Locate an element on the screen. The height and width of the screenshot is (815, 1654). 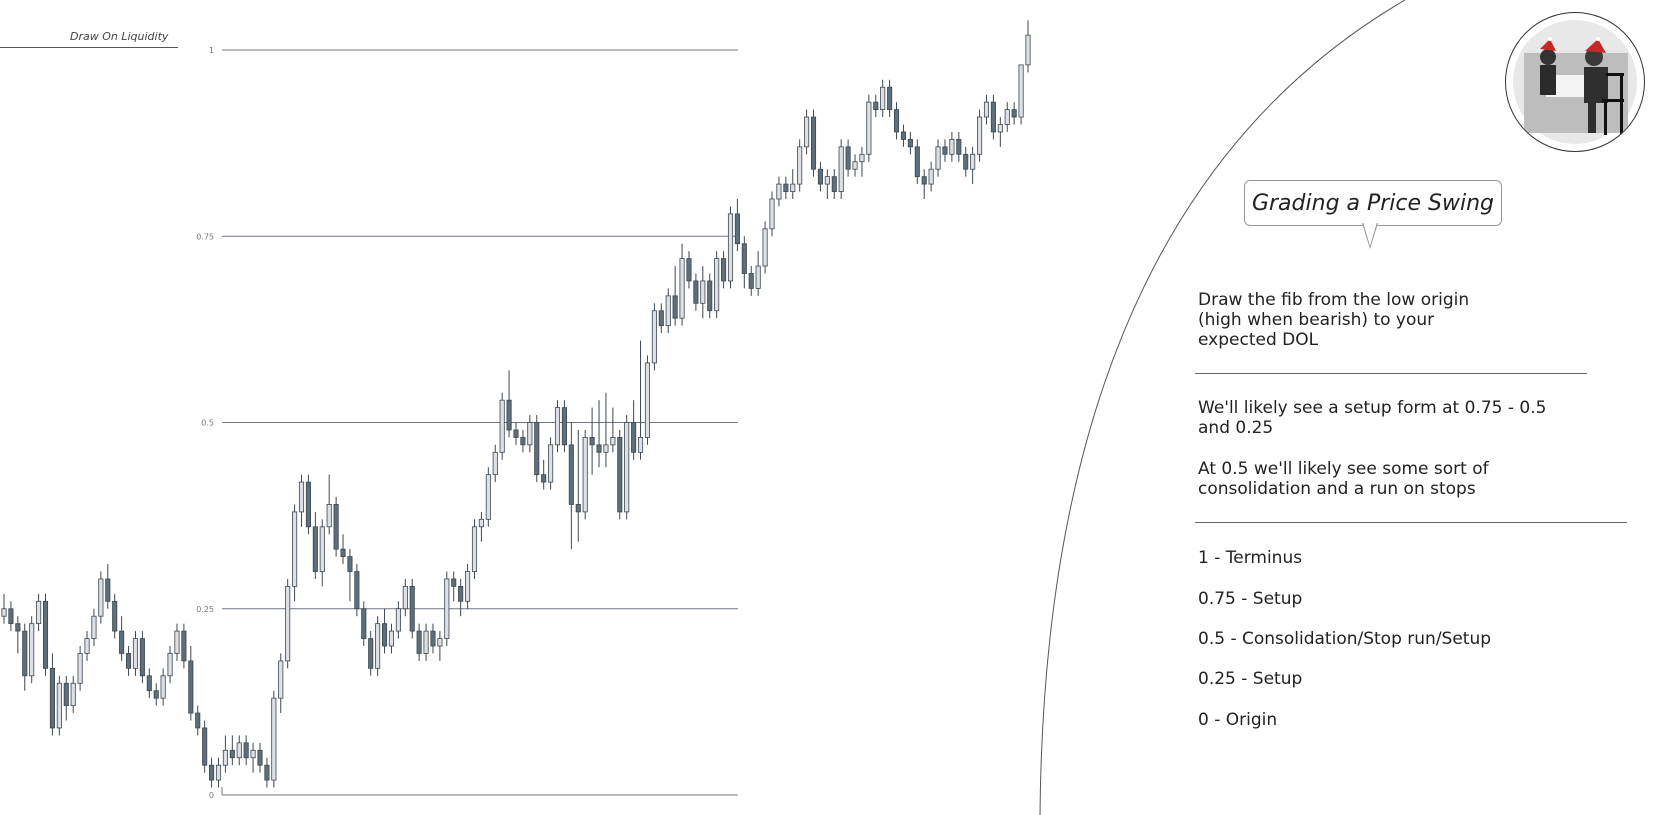
bubble-tail-fill is located at coordinates (1370, 234).